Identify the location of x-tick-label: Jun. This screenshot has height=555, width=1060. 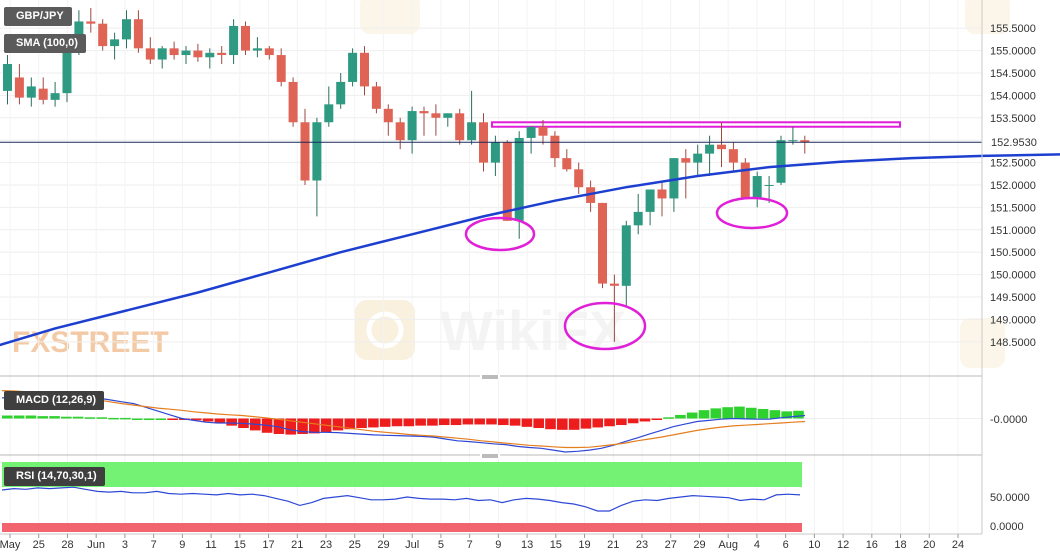
(96, 545).